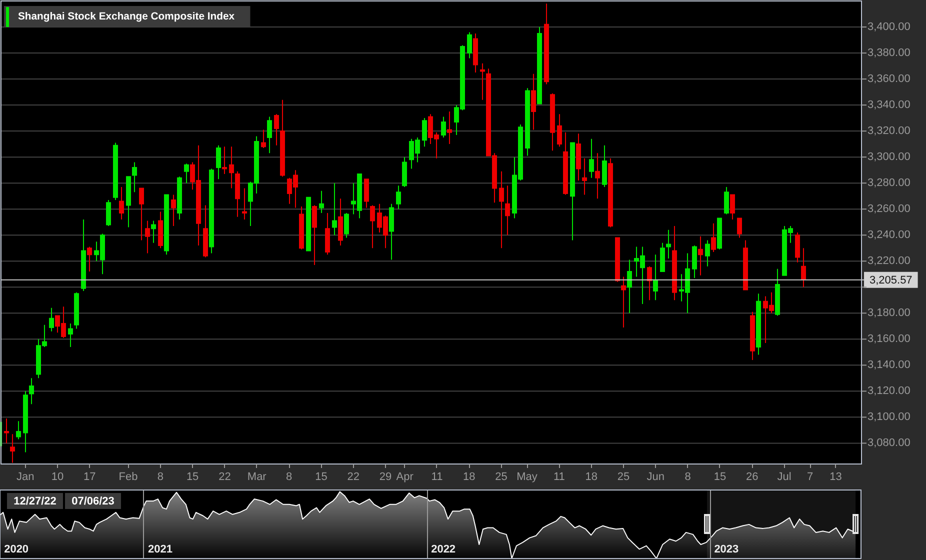 Image resolution: width=926 pixels, height=560 pixels. I want to click on y-tick-label: 3,380.00, so click(889, 53).